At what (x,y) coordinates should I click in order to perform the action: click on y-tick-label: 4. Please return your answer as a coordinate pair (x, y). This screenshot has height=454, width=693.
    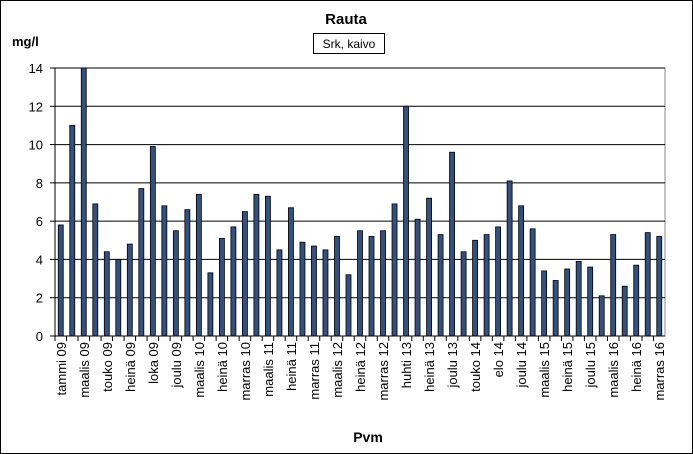
    Looking at the image, I should click on (39, 259).